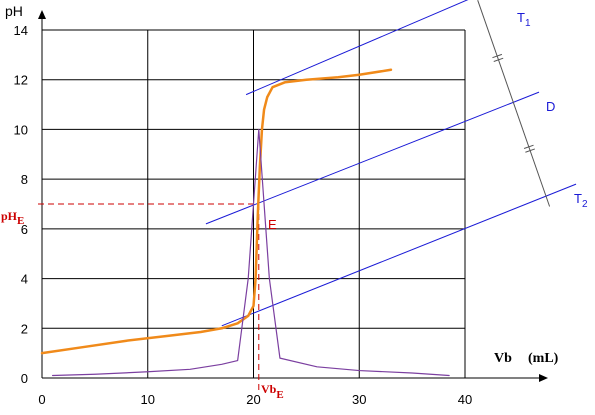  Describe the element at coordinates (41, 399) in the screenshot. I see `x-tick-label: 0` at that location.